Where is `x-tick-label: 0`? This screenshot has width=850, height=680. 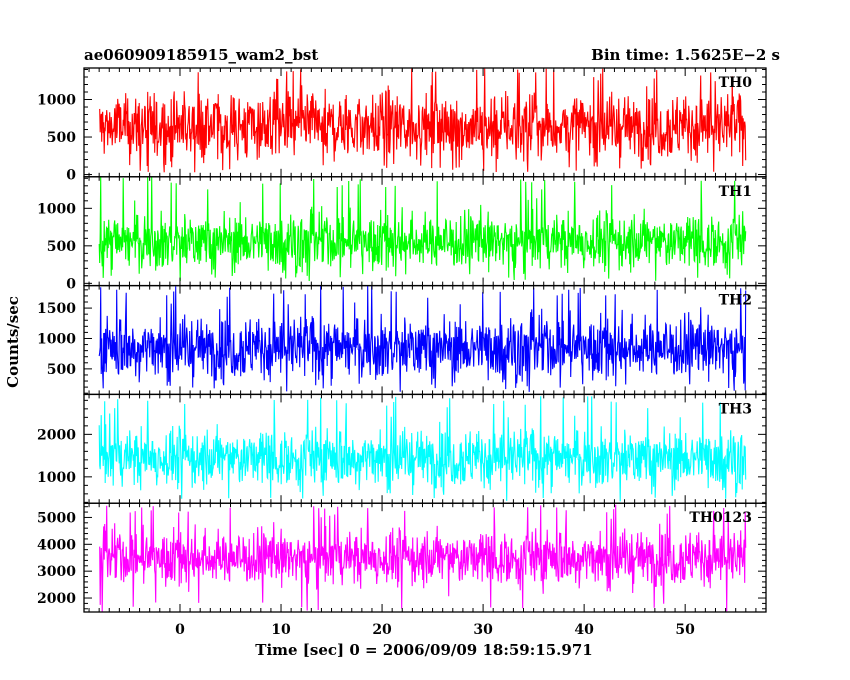
x-tick-label: 0 is located at coordinates (180, 630).